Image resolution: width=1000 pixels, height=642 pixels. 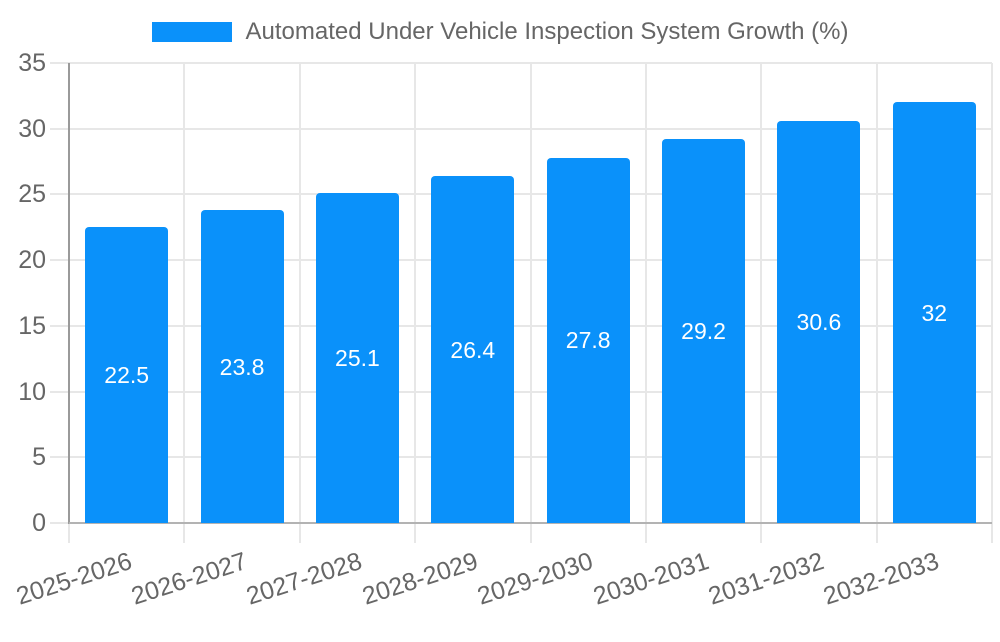 I want to click on bar-value-label: 27.8, so click(x=588, y=340).